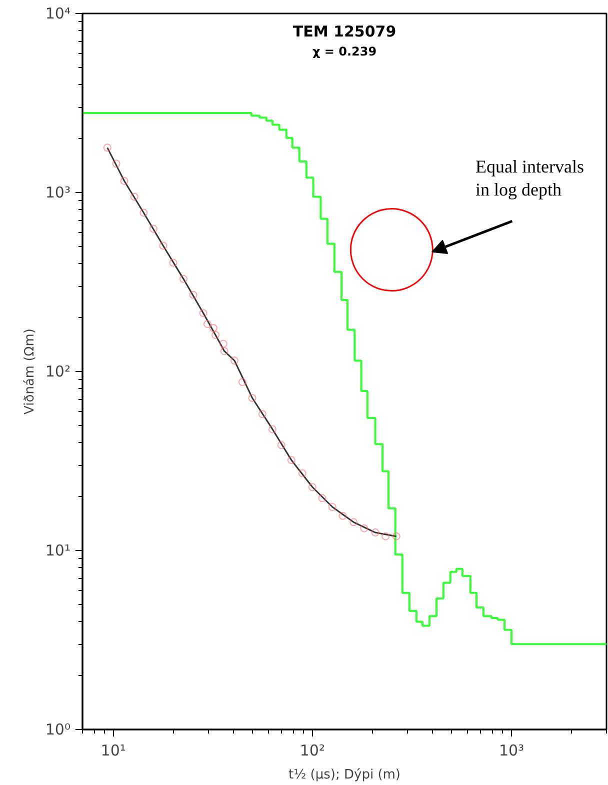 The image size is (608, 785). What do you see at coordinates (344, 775) in the screenshot?
I see `x-axis-title: t½ (µs); Dýpi (m)` at bounding box center [344, 775].